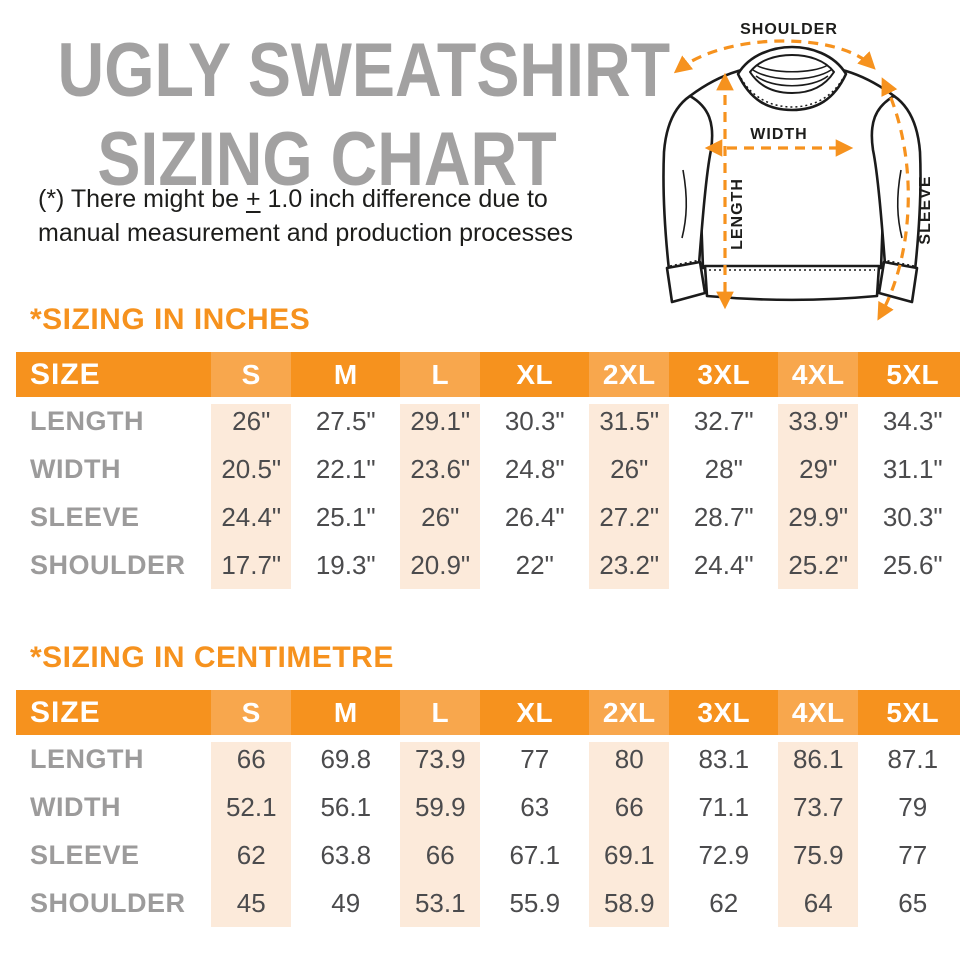 The width and height of the screenshot is (960, 960). I want to click on size-value: 80, so click(629, 759).